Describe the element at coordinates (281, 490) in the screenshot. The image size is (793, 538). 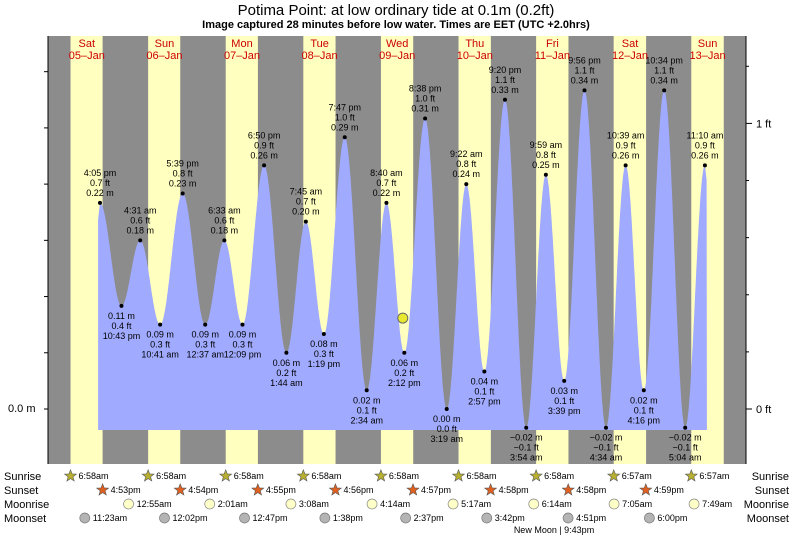
I see `sunset-time: 4:55pm` at that location.